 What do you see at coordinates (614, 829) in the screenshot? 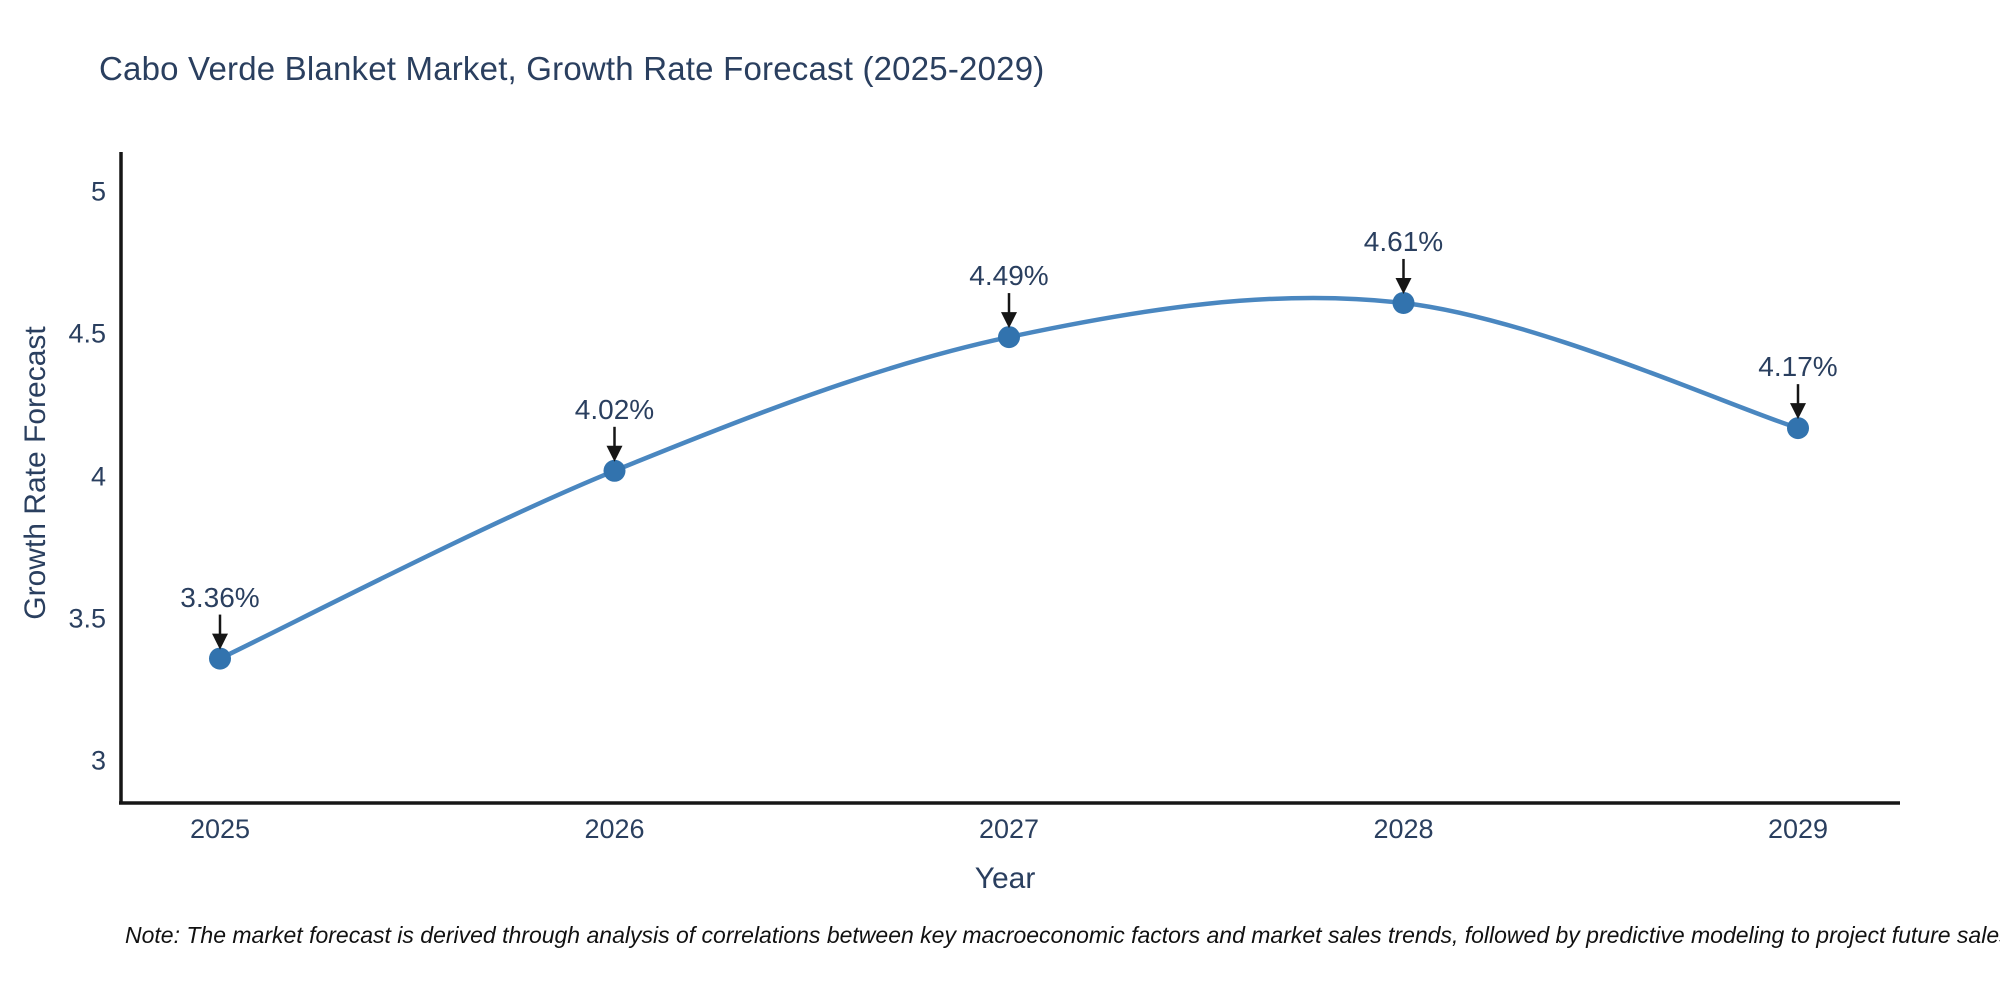
I see `x-tick-label: 2026` at bounding box center [614, 829].